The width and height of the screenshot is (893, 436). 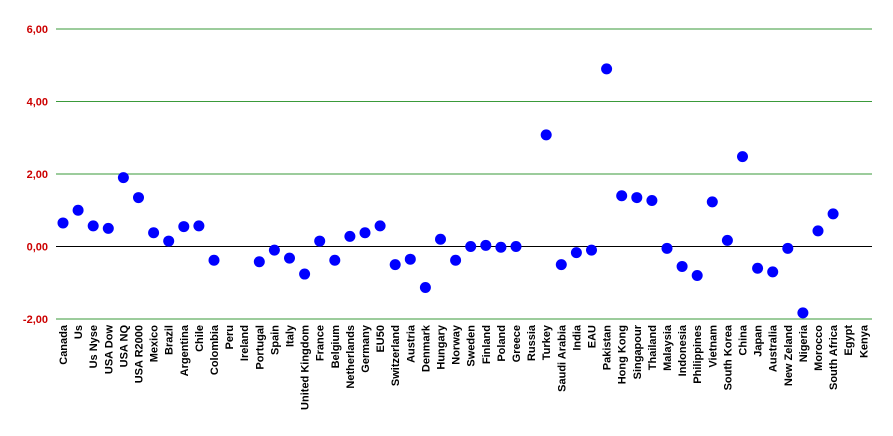 What do you see at coordinates (819, 348) in the screenshot?
I see `x-tick-label: Morocco` at bounding box center [819, 348].